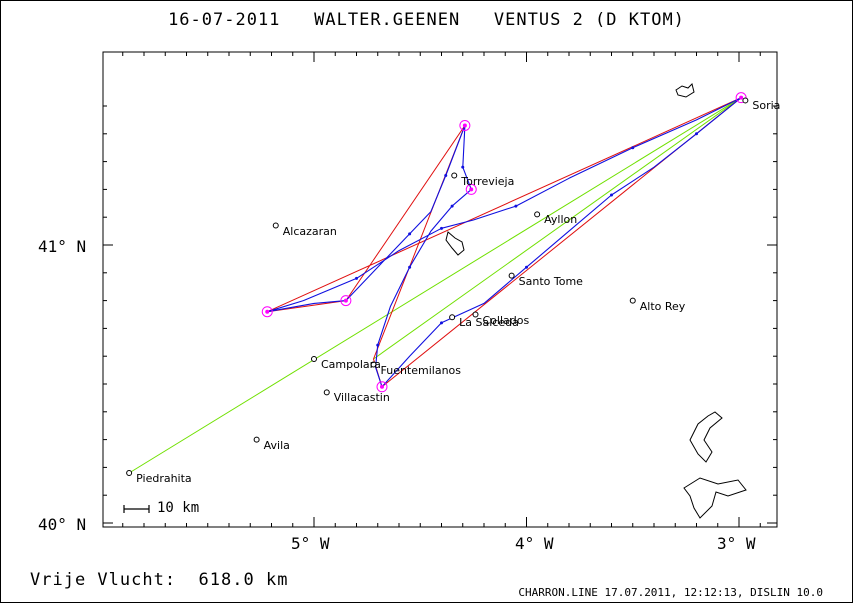 The height and width of the screenshot is (603, 853). What do you see at coordinates (685, 90) in the screenshot?
I see `reservoir-north` at bounding box center [685, 90].